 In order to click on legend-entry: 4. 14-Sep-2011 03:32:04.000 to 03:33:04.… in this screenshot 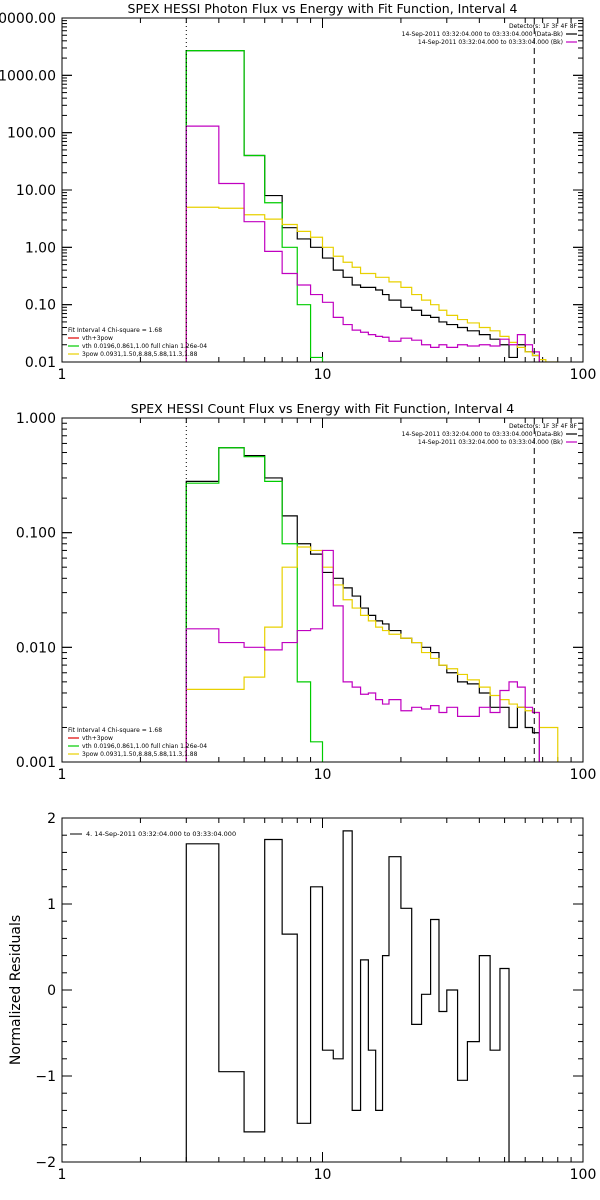, I will do `click(161, 834)`.